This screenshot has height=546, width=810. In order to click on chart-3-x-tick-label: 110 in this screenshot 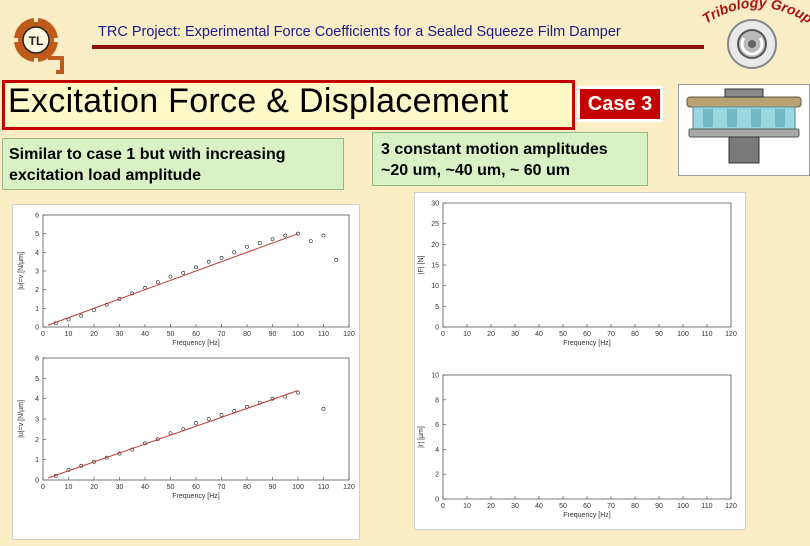, I will do `click(706, 506)`.